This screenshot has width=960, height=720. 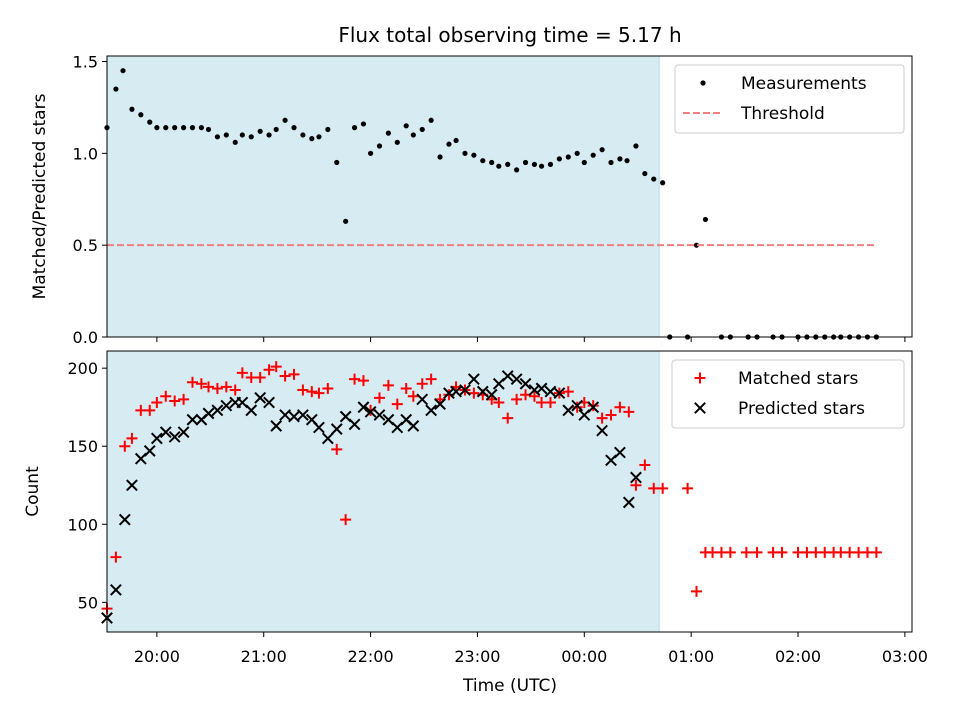 I want to click on legend-label: Predicted stars, so click(x=801, y=409).